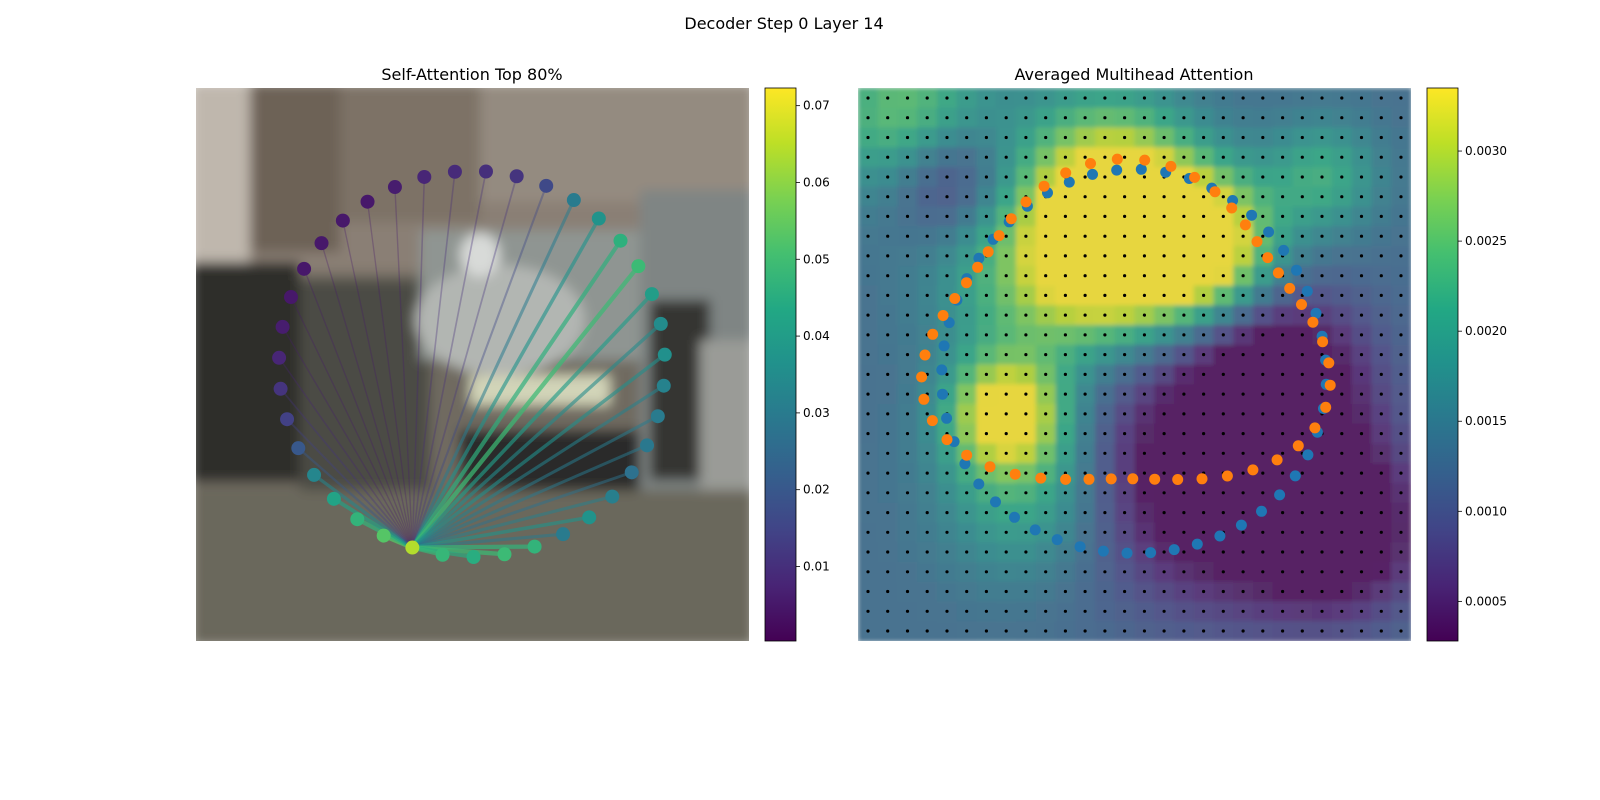  What do you see at coordinates (816, 336) in the screenshot?
I see `colorbar-tick-label: 0.04` at bounding box center [816, 336].